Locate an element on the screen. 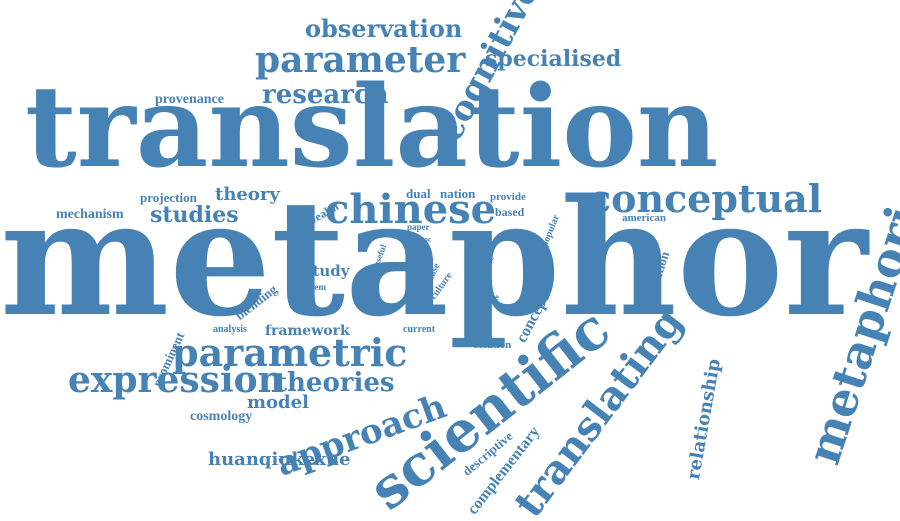  word-text: text is located at coordinates (420, 249).